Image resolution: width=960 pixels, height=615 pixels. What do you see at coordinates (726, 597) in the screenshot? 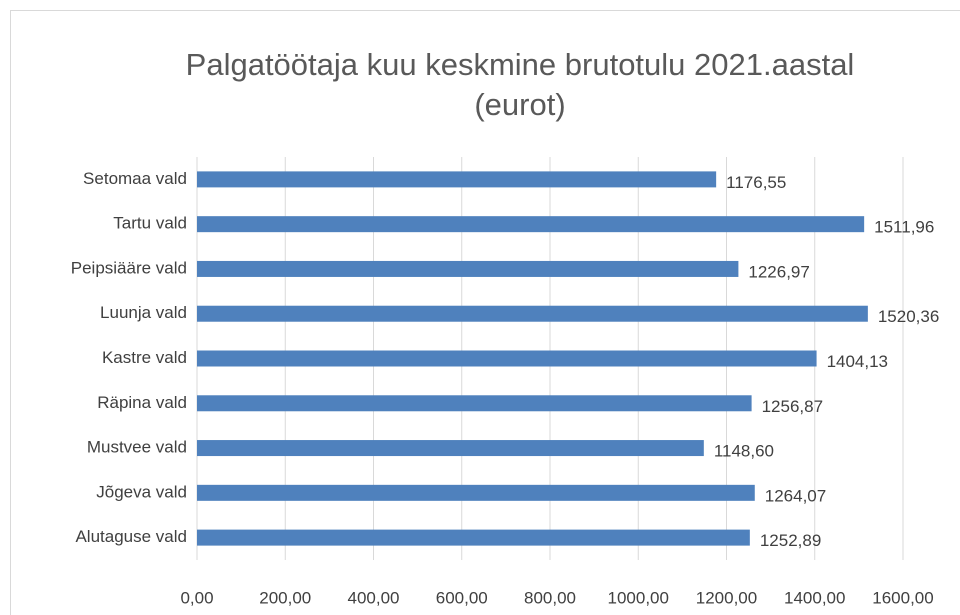
I see `x-tick-label: 1200,00` at bounding box center [726, 597].